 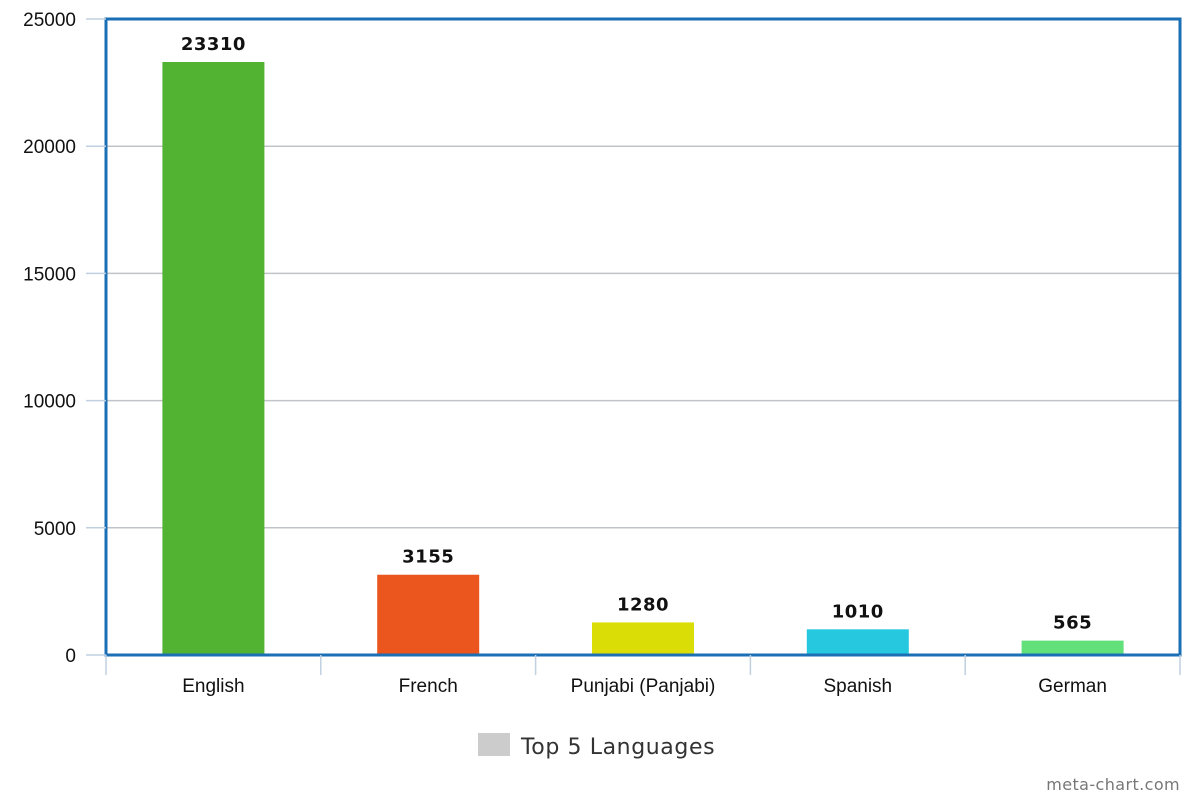 What do you see at coordinates (64, 338) in the screenshot?
I see `y-axis-ticks: 0 5000 10000 15000 20000 25000` at bounding box center [64, 338].